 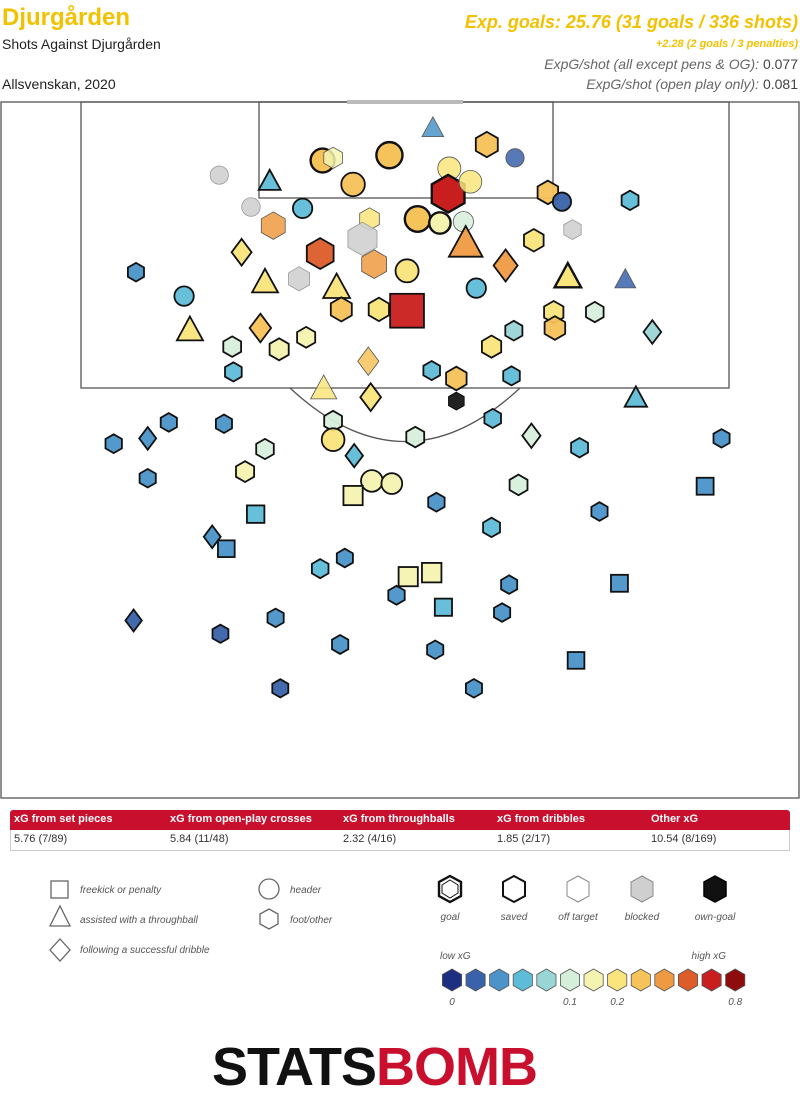 What do you see at coordinates (294, 1067) in the screenshot?
I see `logo-stats: STATS` at bounding box center [294, 1067].